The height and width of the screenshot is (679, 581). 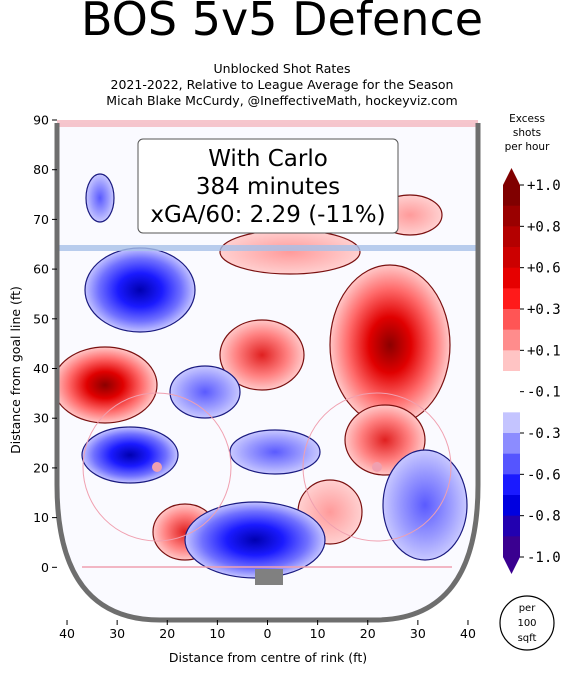 I want to click on axis-label: Distance from goal line (ft), so click(x=15, y=370).